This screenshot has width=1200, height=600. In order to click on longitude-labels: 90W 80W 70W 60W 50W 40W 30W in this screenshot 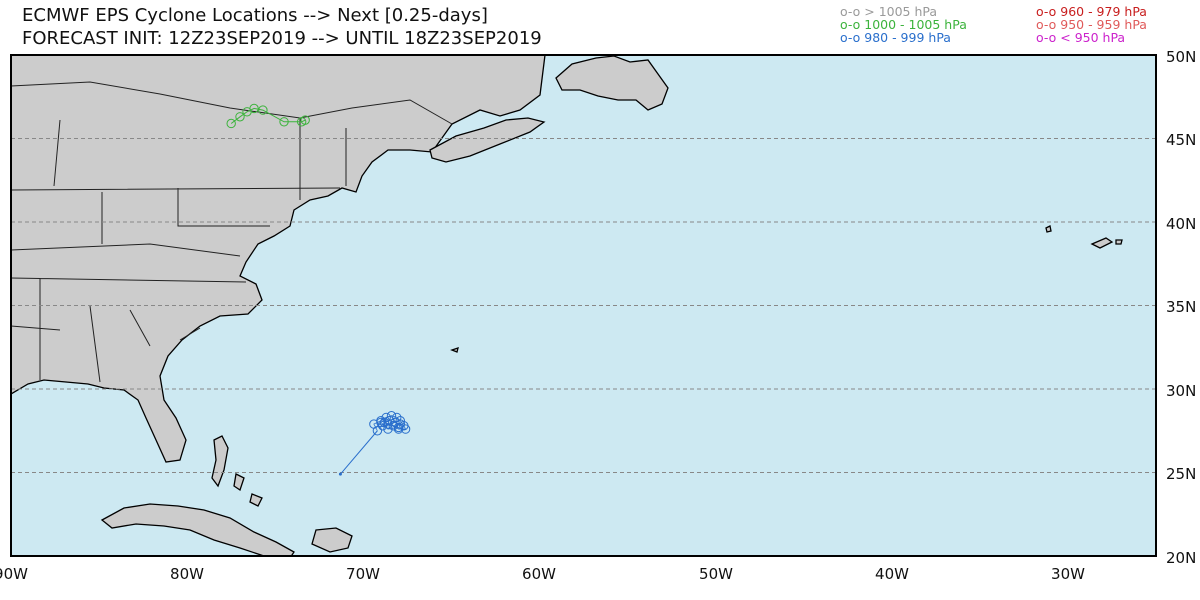, I will do `click(542, 574)`.